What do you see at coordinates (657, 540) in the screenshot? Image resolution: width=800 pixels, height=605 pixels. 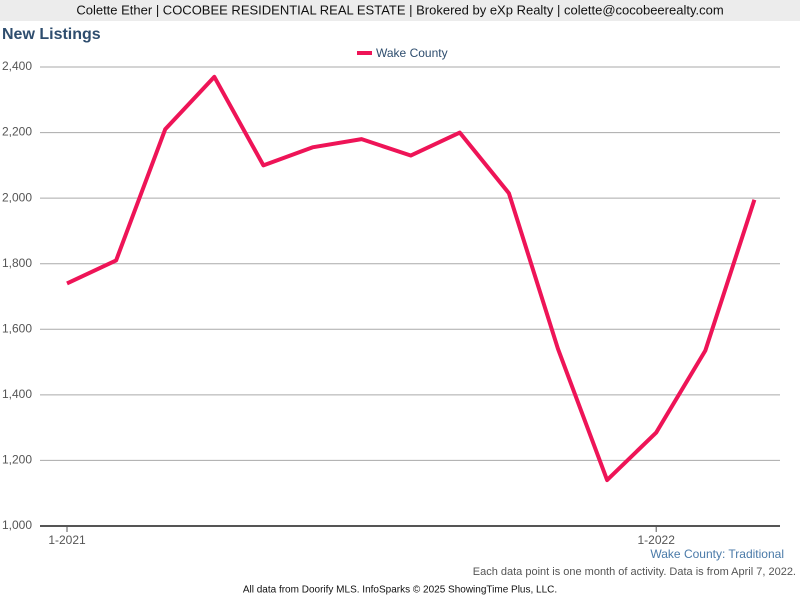 I see `x-tick-label: 1-2022` at bounding box center [657, 540].